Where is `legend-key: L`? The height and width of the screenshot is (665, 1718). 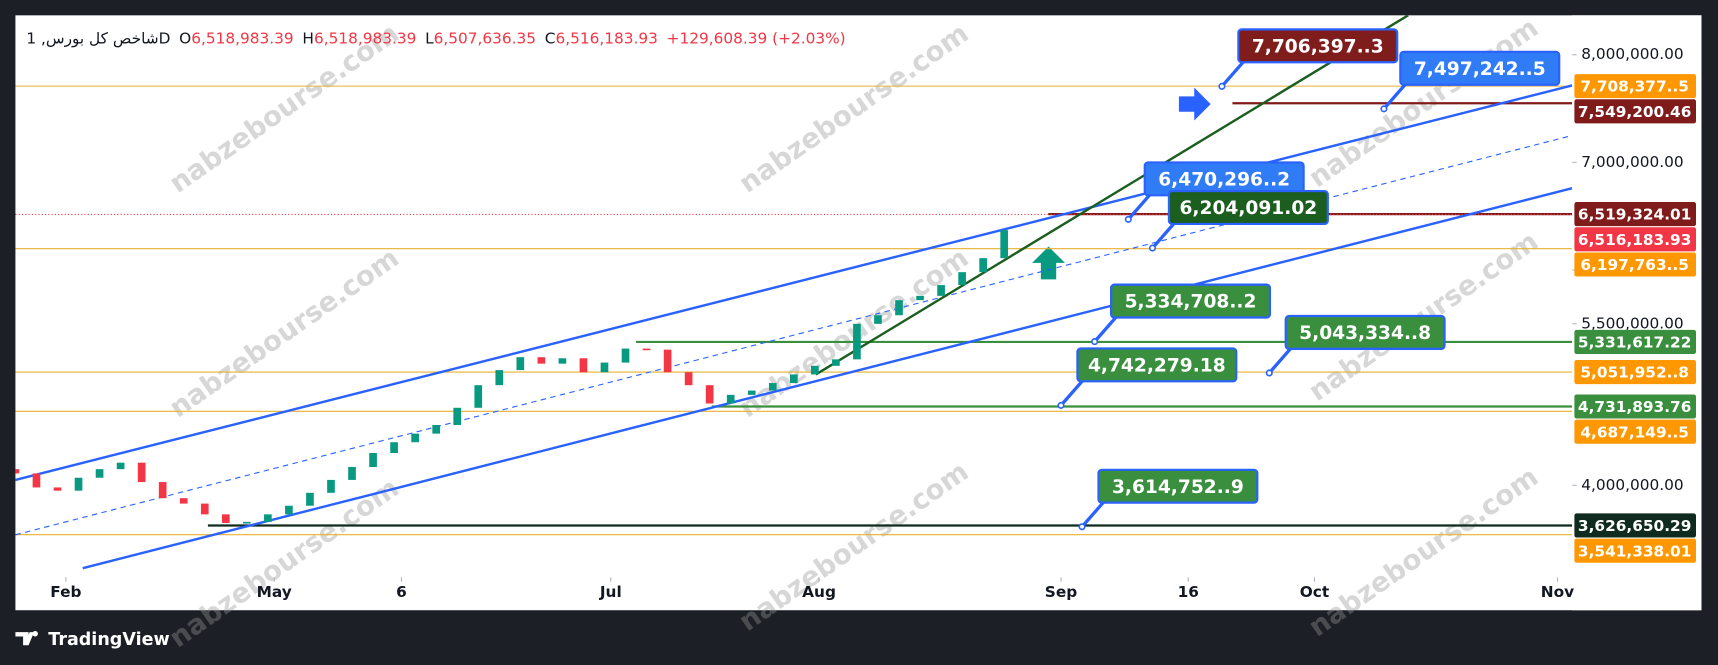 legend-key: L is located at coordinates (429, 38).